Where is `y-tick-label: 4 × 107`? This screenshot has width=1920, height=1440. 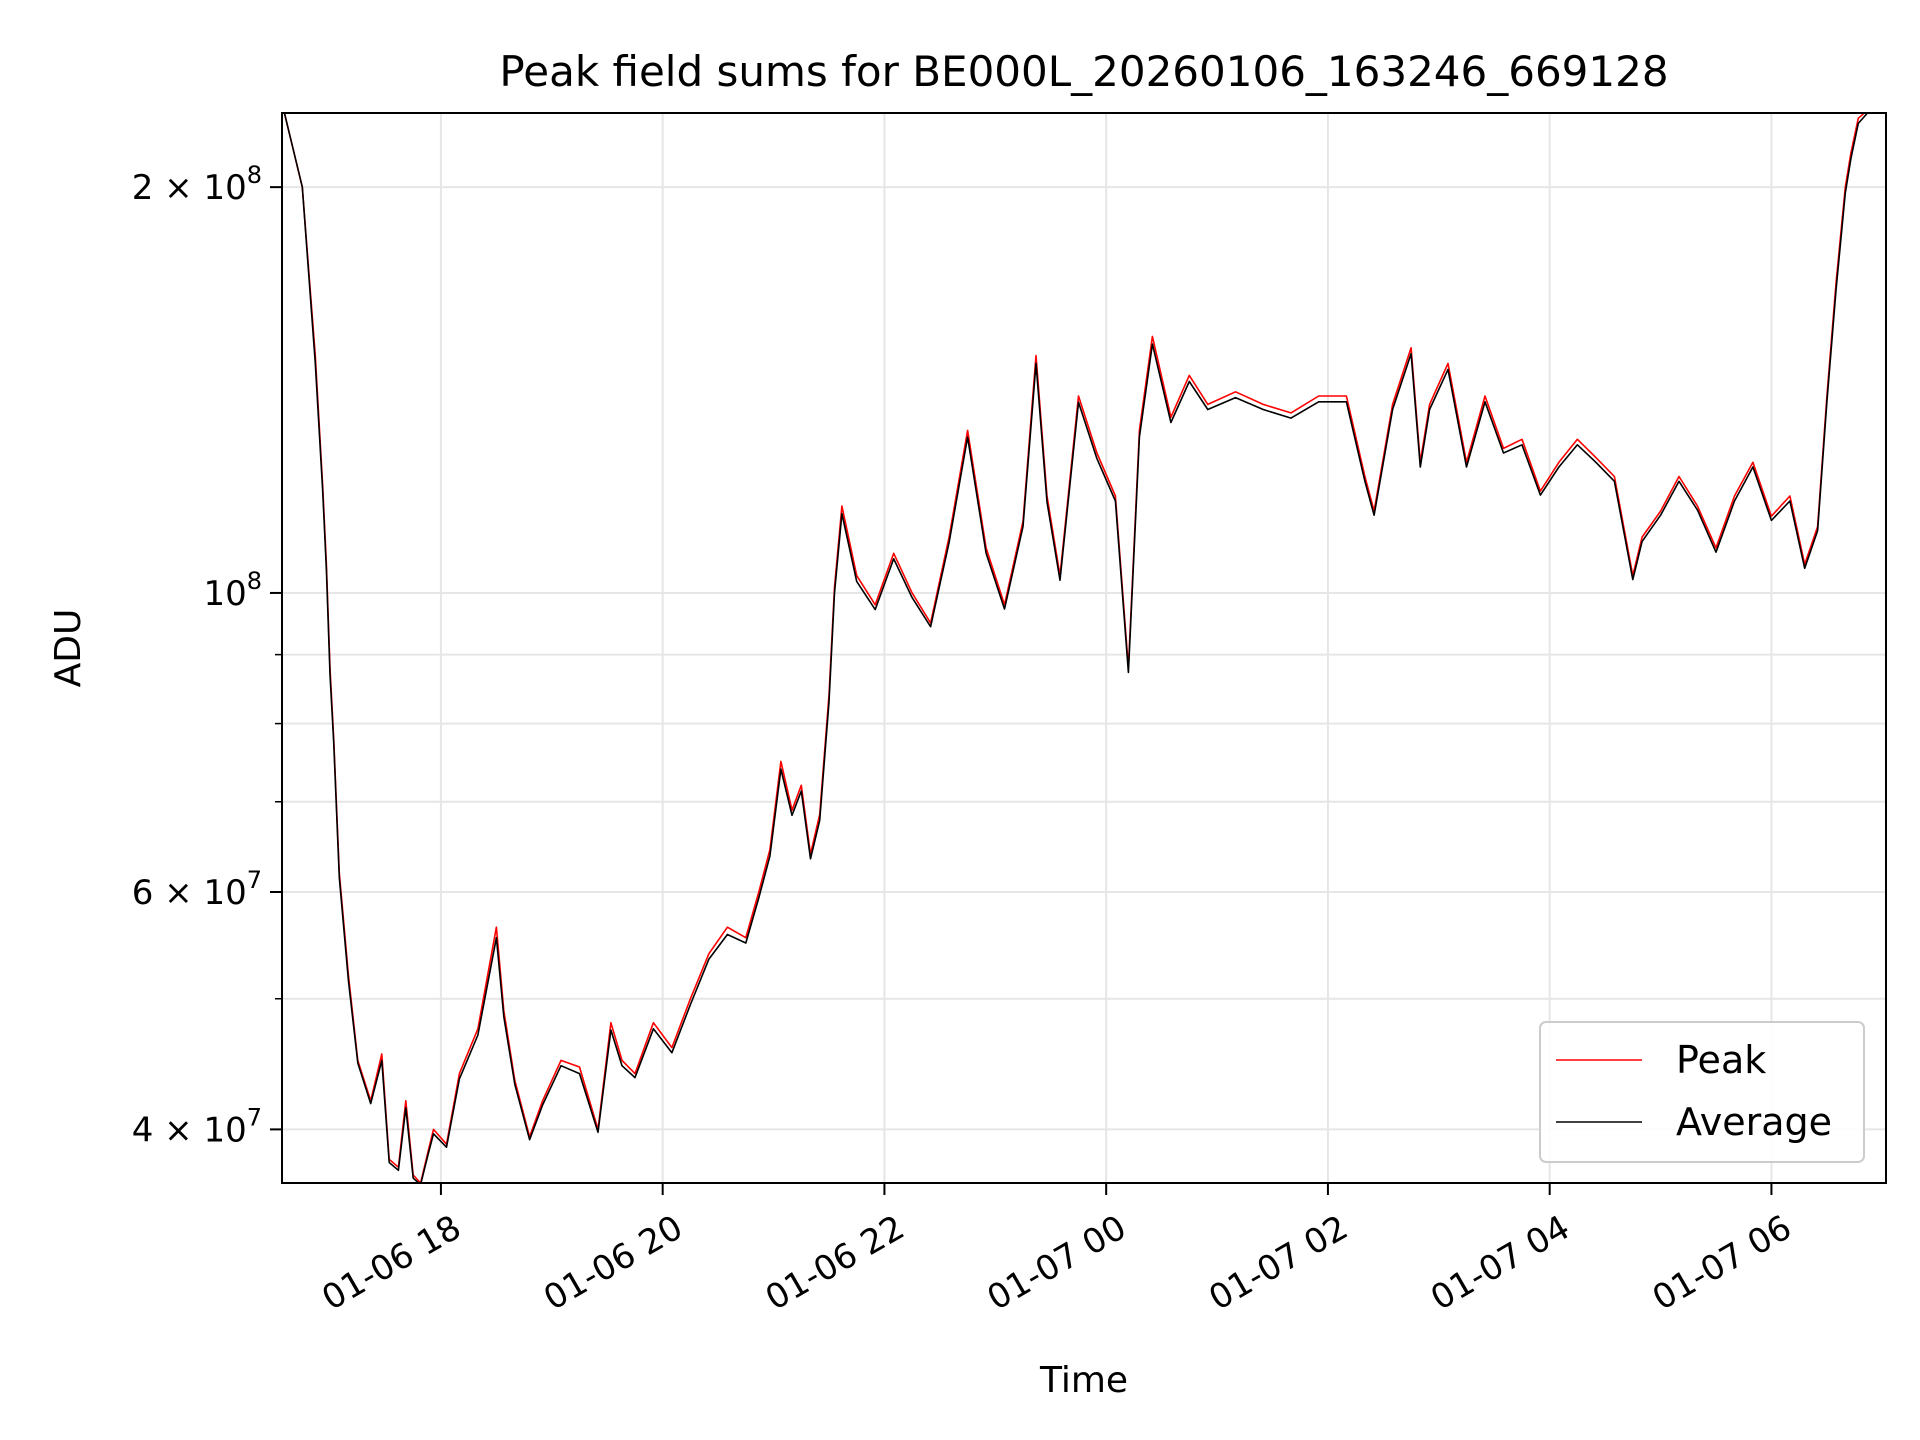 y-tick-label: 4 × 107 is located at coordinates (197, 1126).